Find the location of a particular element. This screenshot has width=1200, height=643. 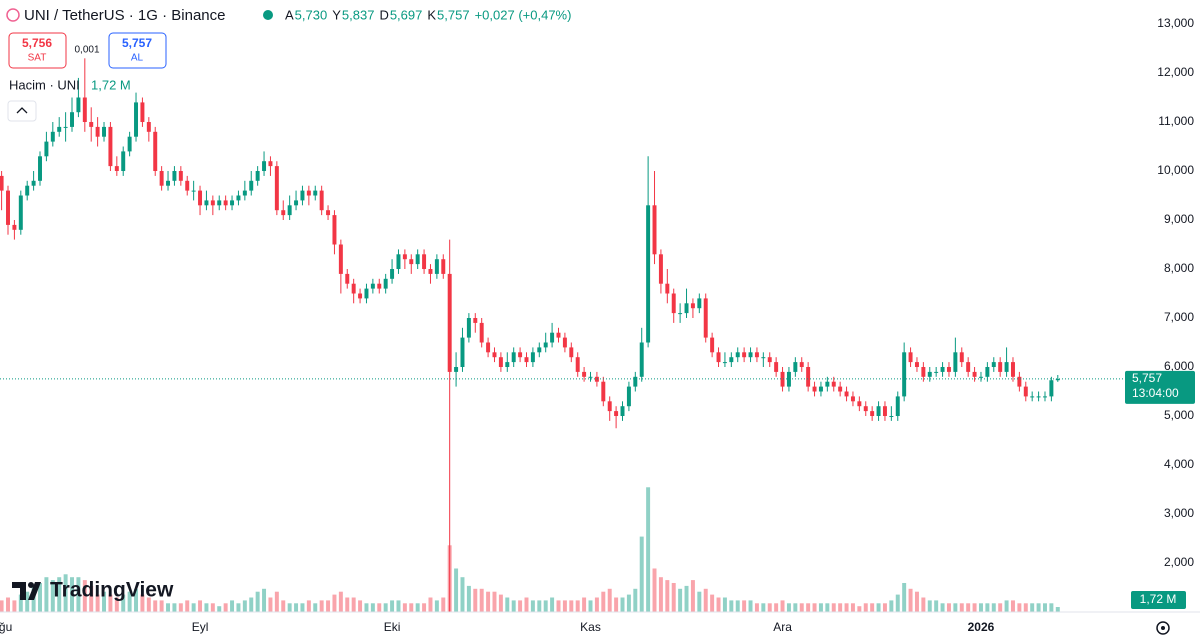

ohlc-legend: A 5,730 Y 5,837 D 5,697 K 5,757 is located at coordinates (377, 14).